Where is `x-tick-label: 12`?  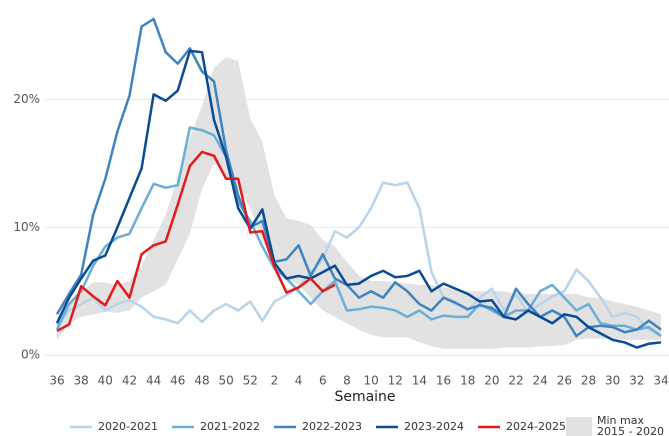
x-tick-label: 12 is located at coordinates (395, 381).